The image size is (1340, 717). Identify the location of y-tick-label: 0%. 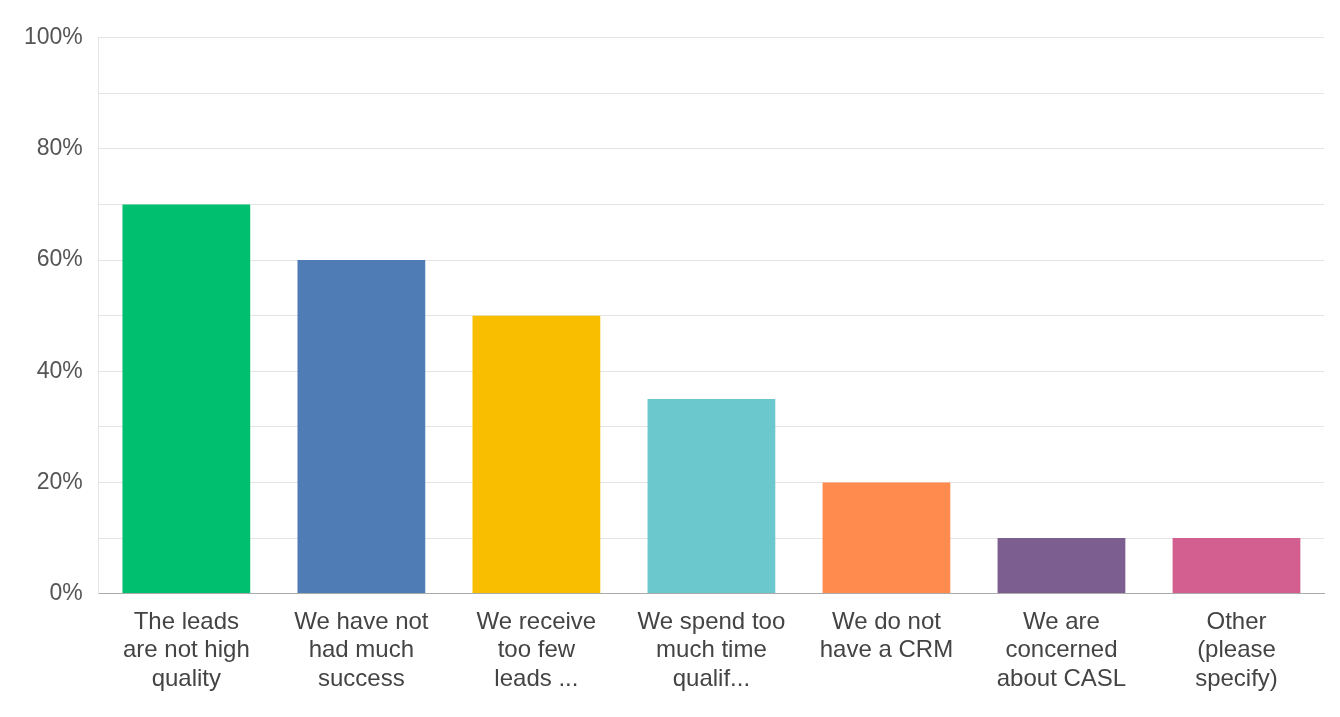
(66, 591).